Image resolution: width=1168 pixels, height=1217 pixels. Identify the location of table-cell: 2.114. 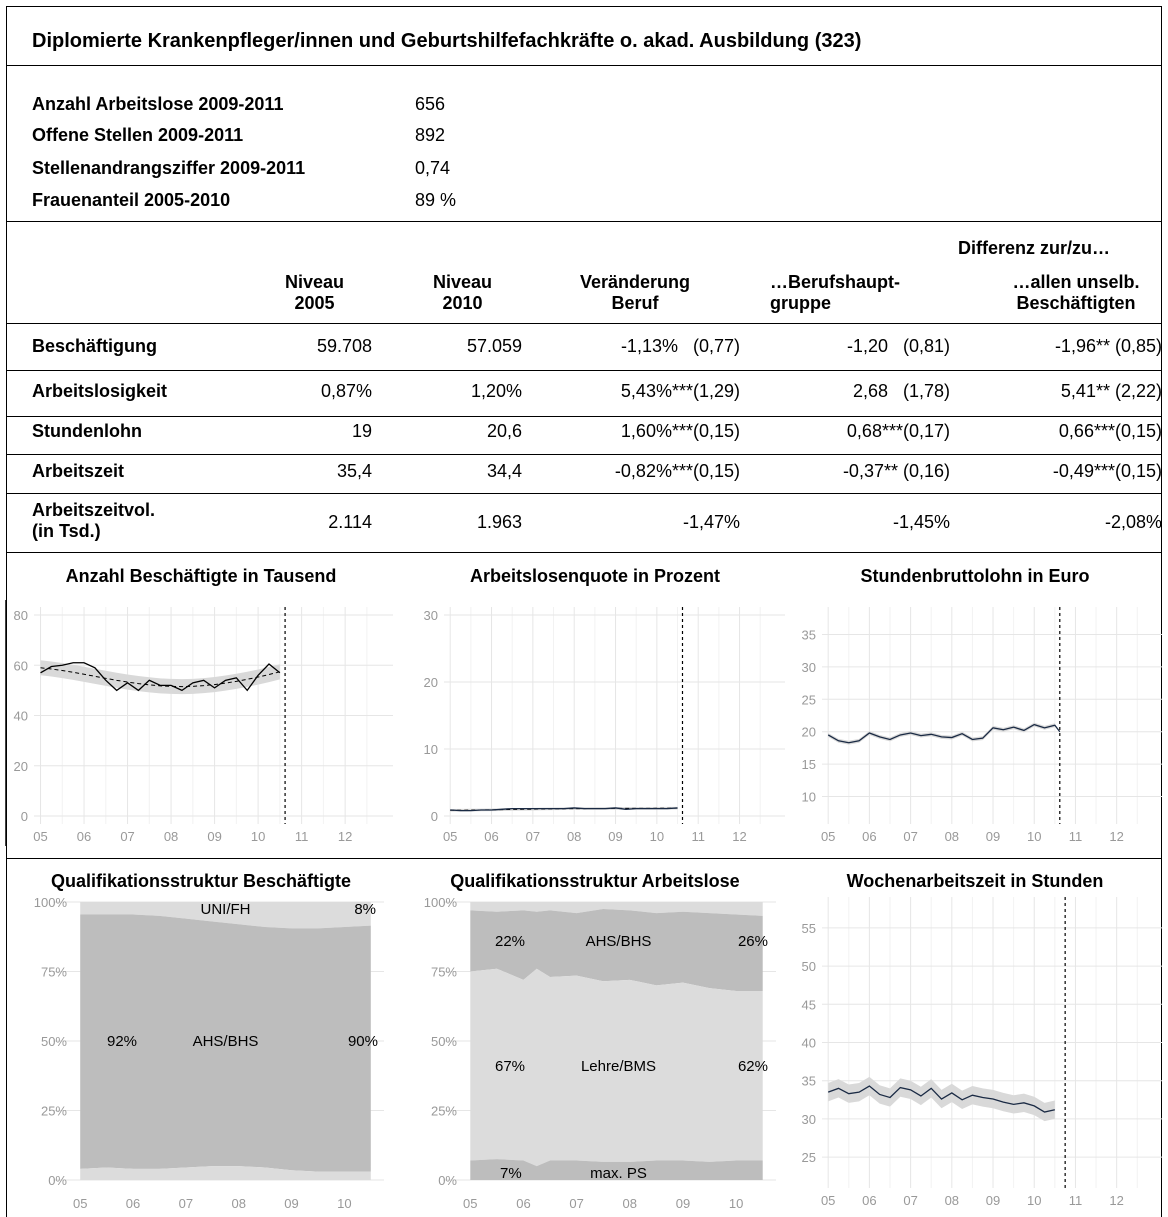
(350, 522).